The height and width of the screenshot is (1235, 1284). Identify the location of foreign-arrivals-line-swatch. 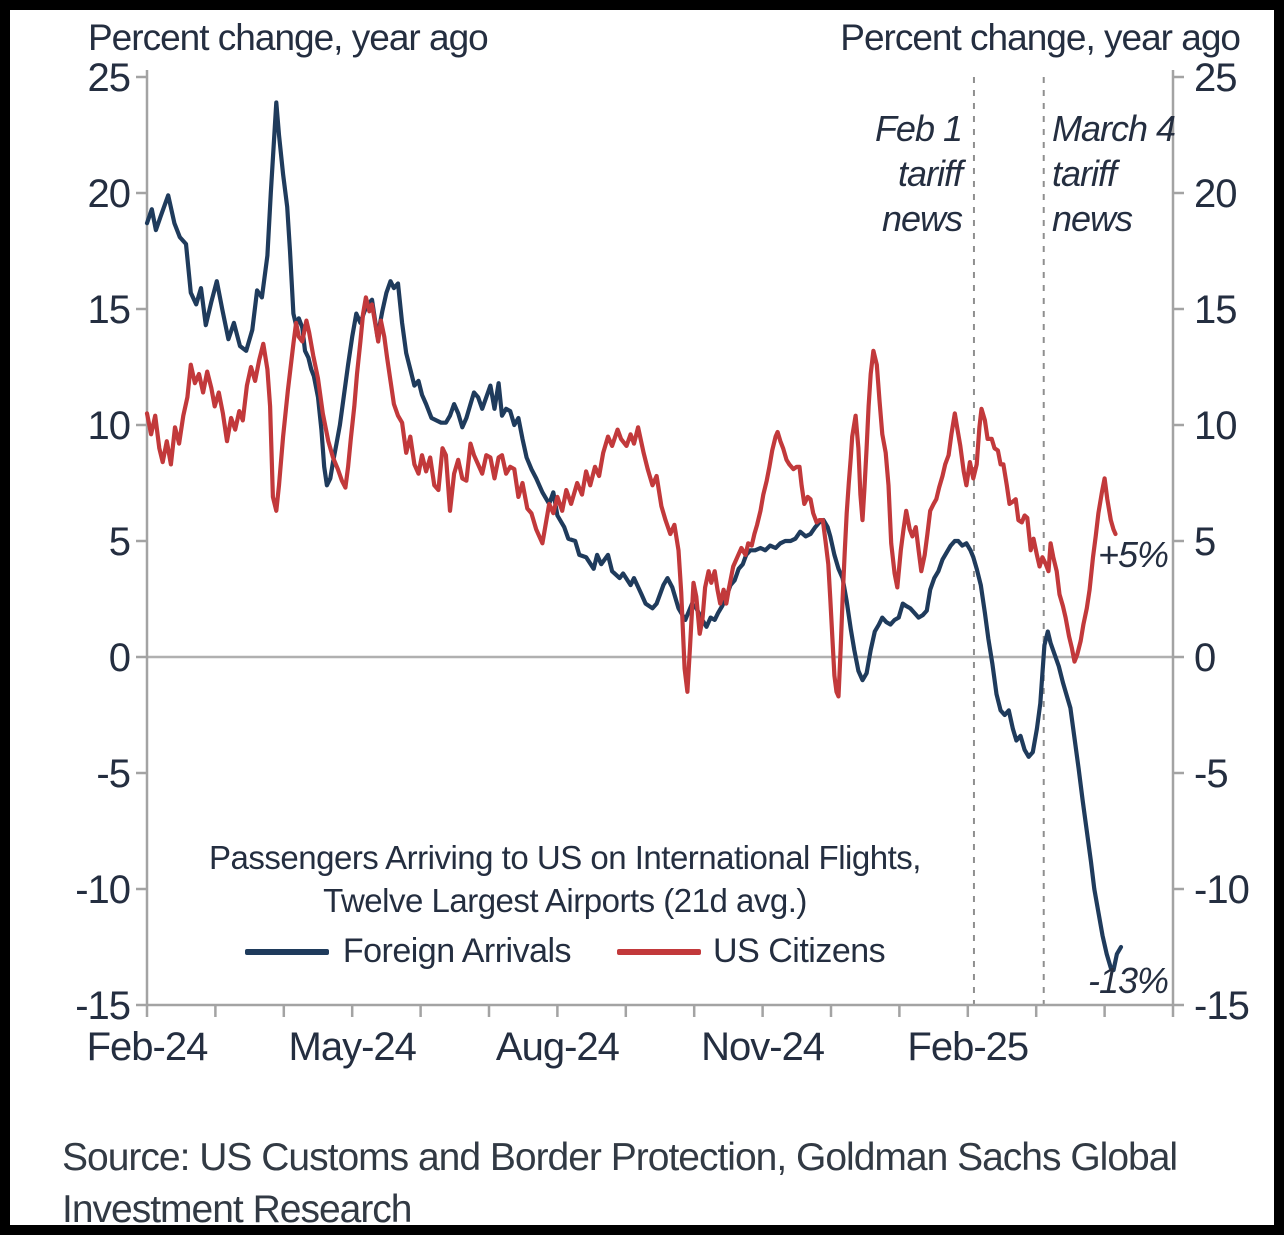
(286, 951).